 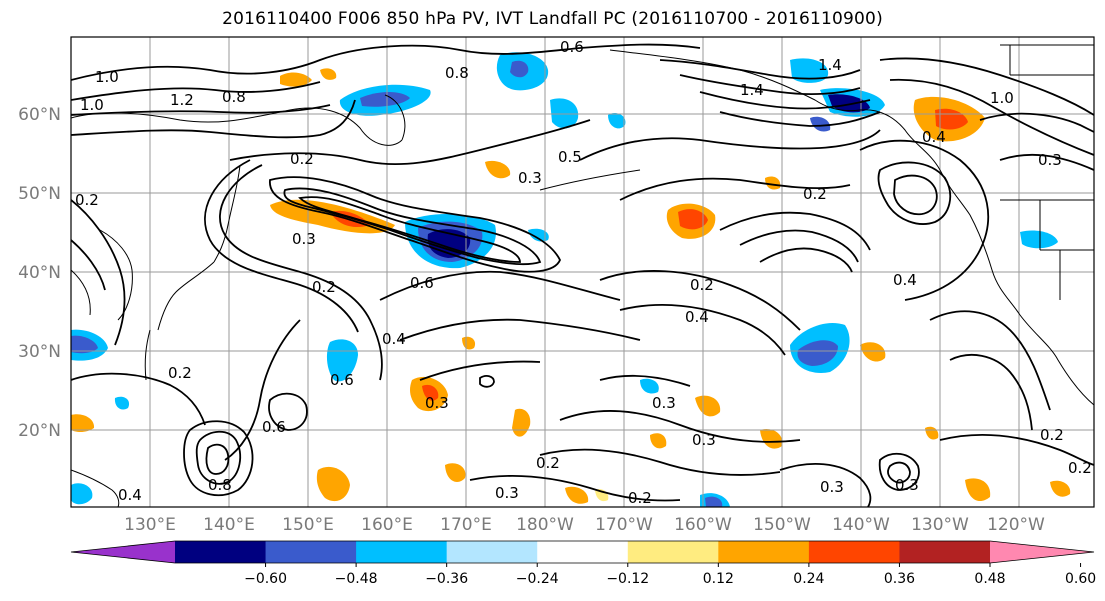 What do you see at coordinates (150, 525) in the screenshot?
I see `lon-label: 130°E` at bounding box center [150, 525].